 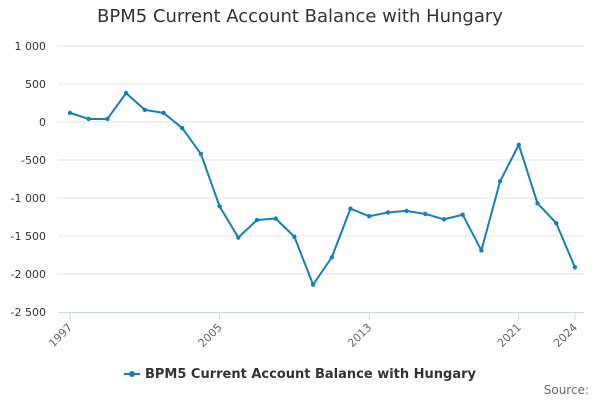 I want to click on y-tick-label: -1 000, so click(x=28, y=198).